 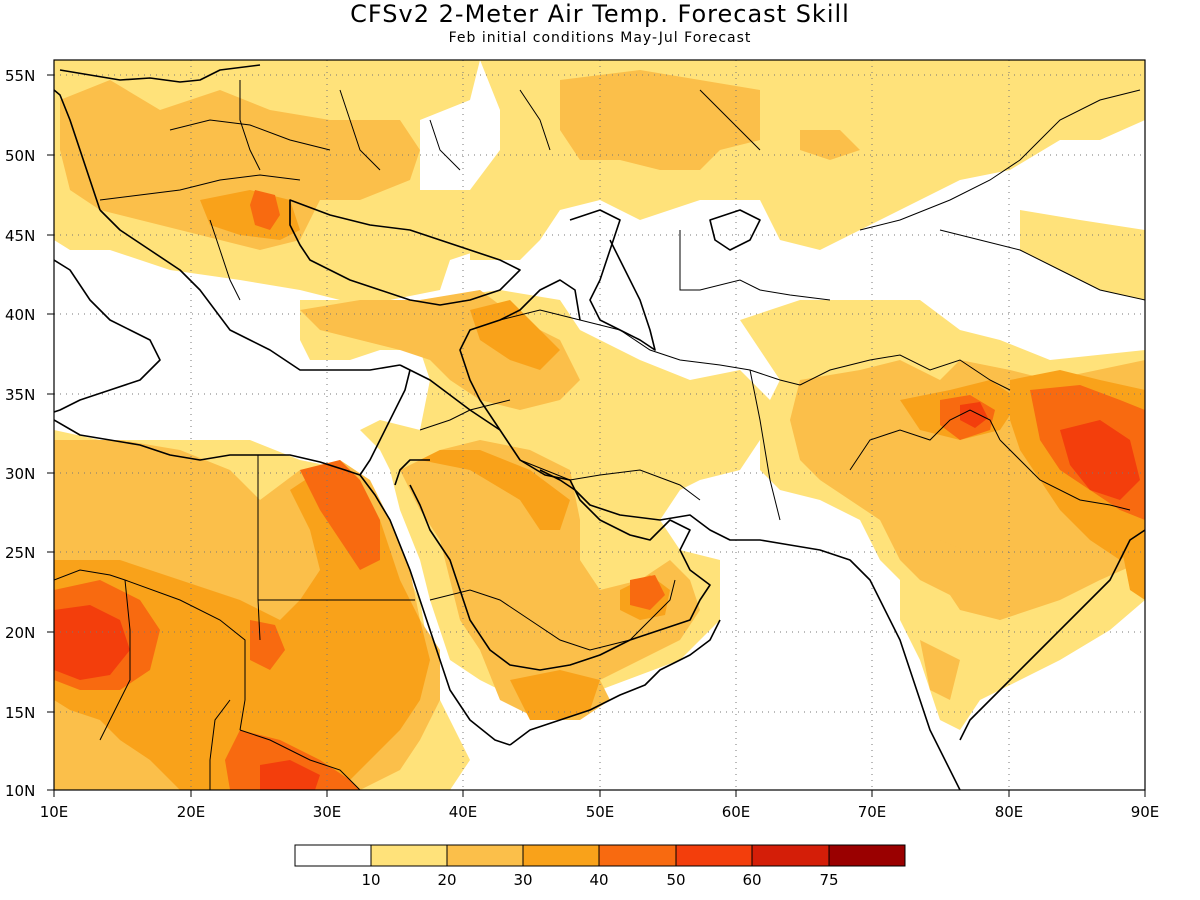 I want to click on legend-label-30: 30, so click(x=522, y=880).